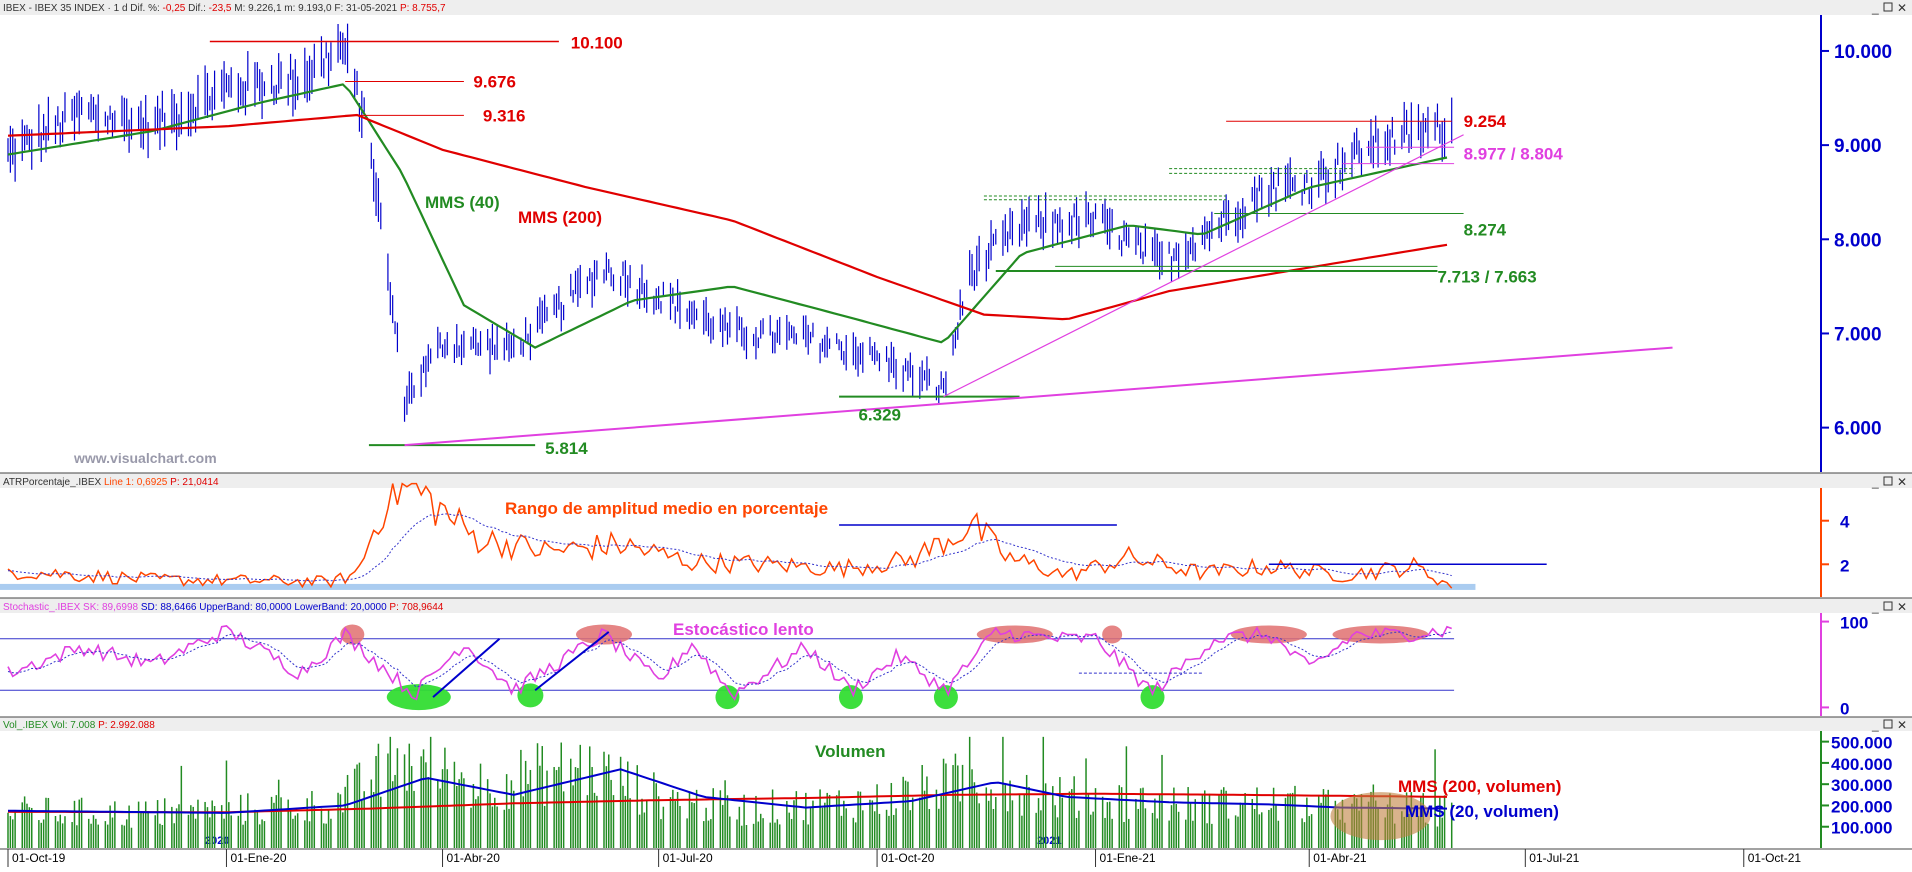 The height and width of the screenshot is (872, 1912). I want to click on level-label-5: 8.274, so click(1485, 229).